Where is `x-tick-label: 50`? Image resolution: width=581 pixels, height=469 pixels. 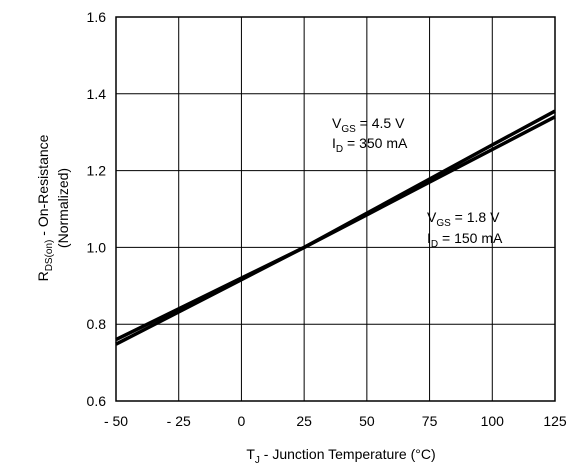 x-tick-label: 50 is located at coordinates (367, 421).